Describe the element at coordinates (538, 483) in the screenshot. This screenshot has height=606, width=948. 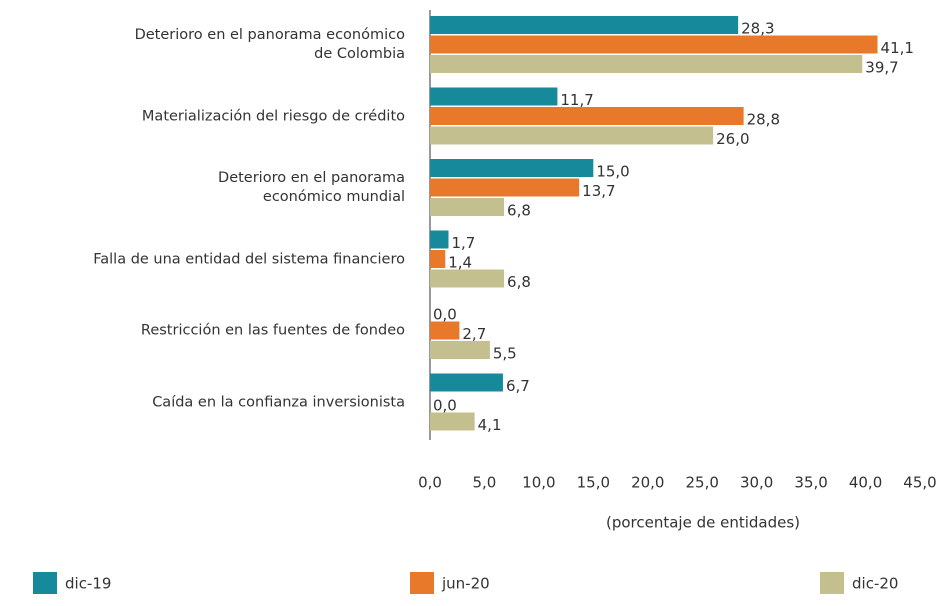
I see `x-tick-label: 10,0` at that location.